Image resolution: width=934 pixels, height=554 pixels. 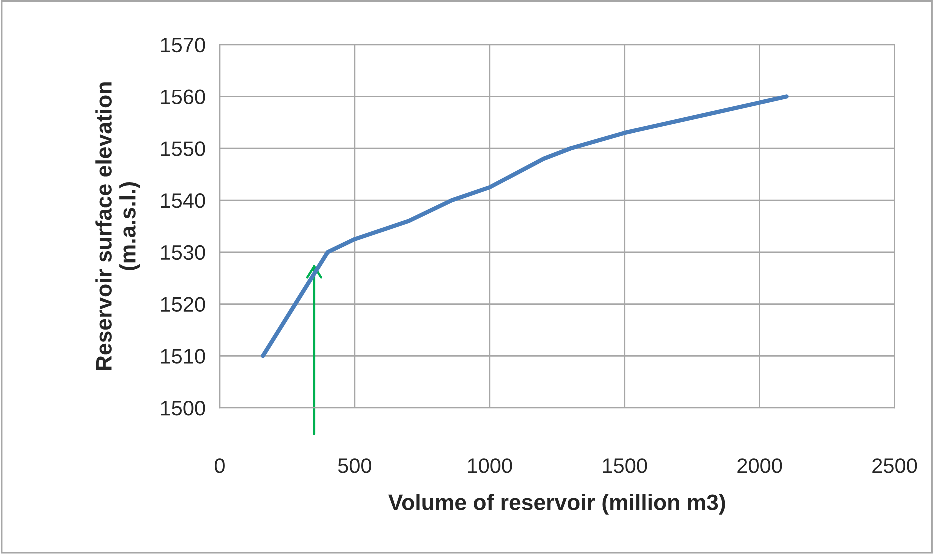 What do you see at coordinates (557, 504) in the screenshot?
I see `x-axis-title: Volume of reservoir (million m3)` at bounding box center [557, 504].